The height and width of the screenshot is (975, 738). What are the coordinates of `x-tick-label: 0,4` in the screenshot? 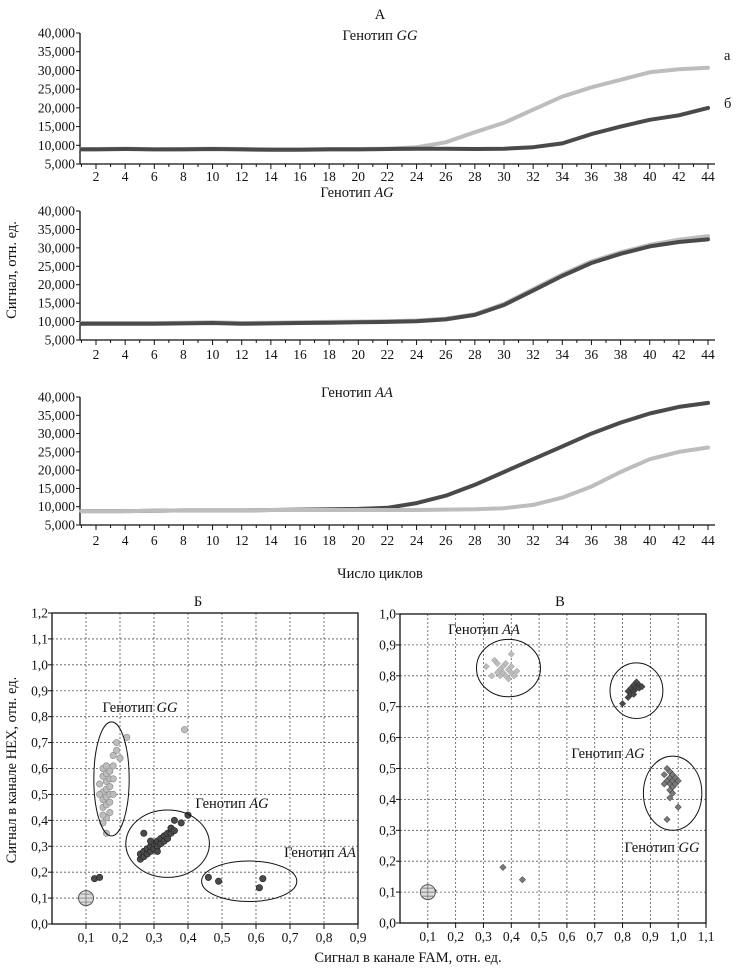 It's located at (188, 937).